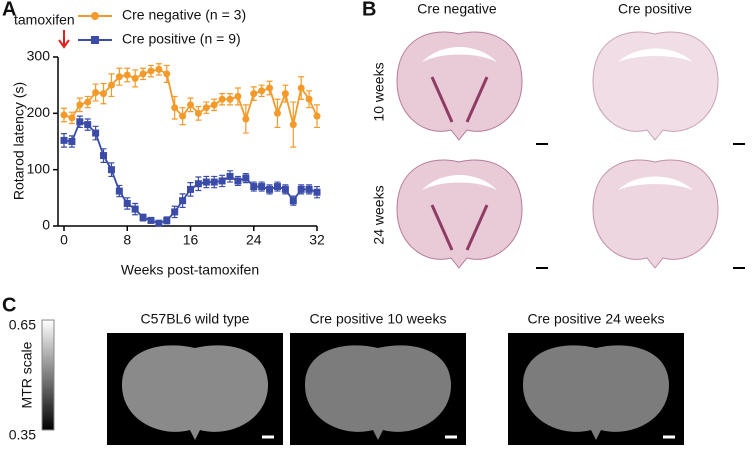 The image size is (754, 450). I want to click on x-tick-label: 0, so click(64, 240).